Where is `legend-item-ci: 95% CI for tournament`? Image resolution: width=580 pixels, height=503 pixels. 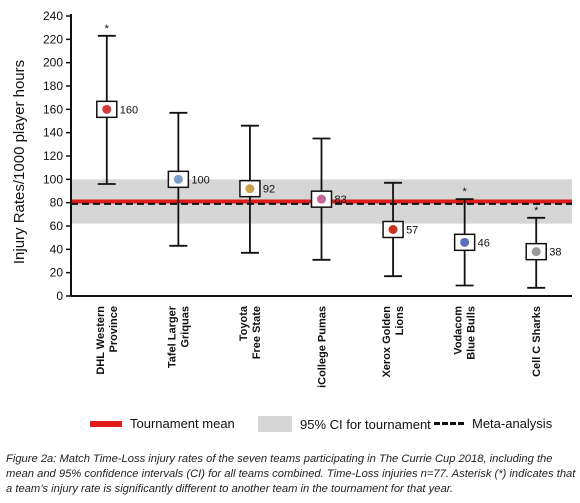
legend-item-ci: 95% CI for tournament is located at coordinates (344, 424).